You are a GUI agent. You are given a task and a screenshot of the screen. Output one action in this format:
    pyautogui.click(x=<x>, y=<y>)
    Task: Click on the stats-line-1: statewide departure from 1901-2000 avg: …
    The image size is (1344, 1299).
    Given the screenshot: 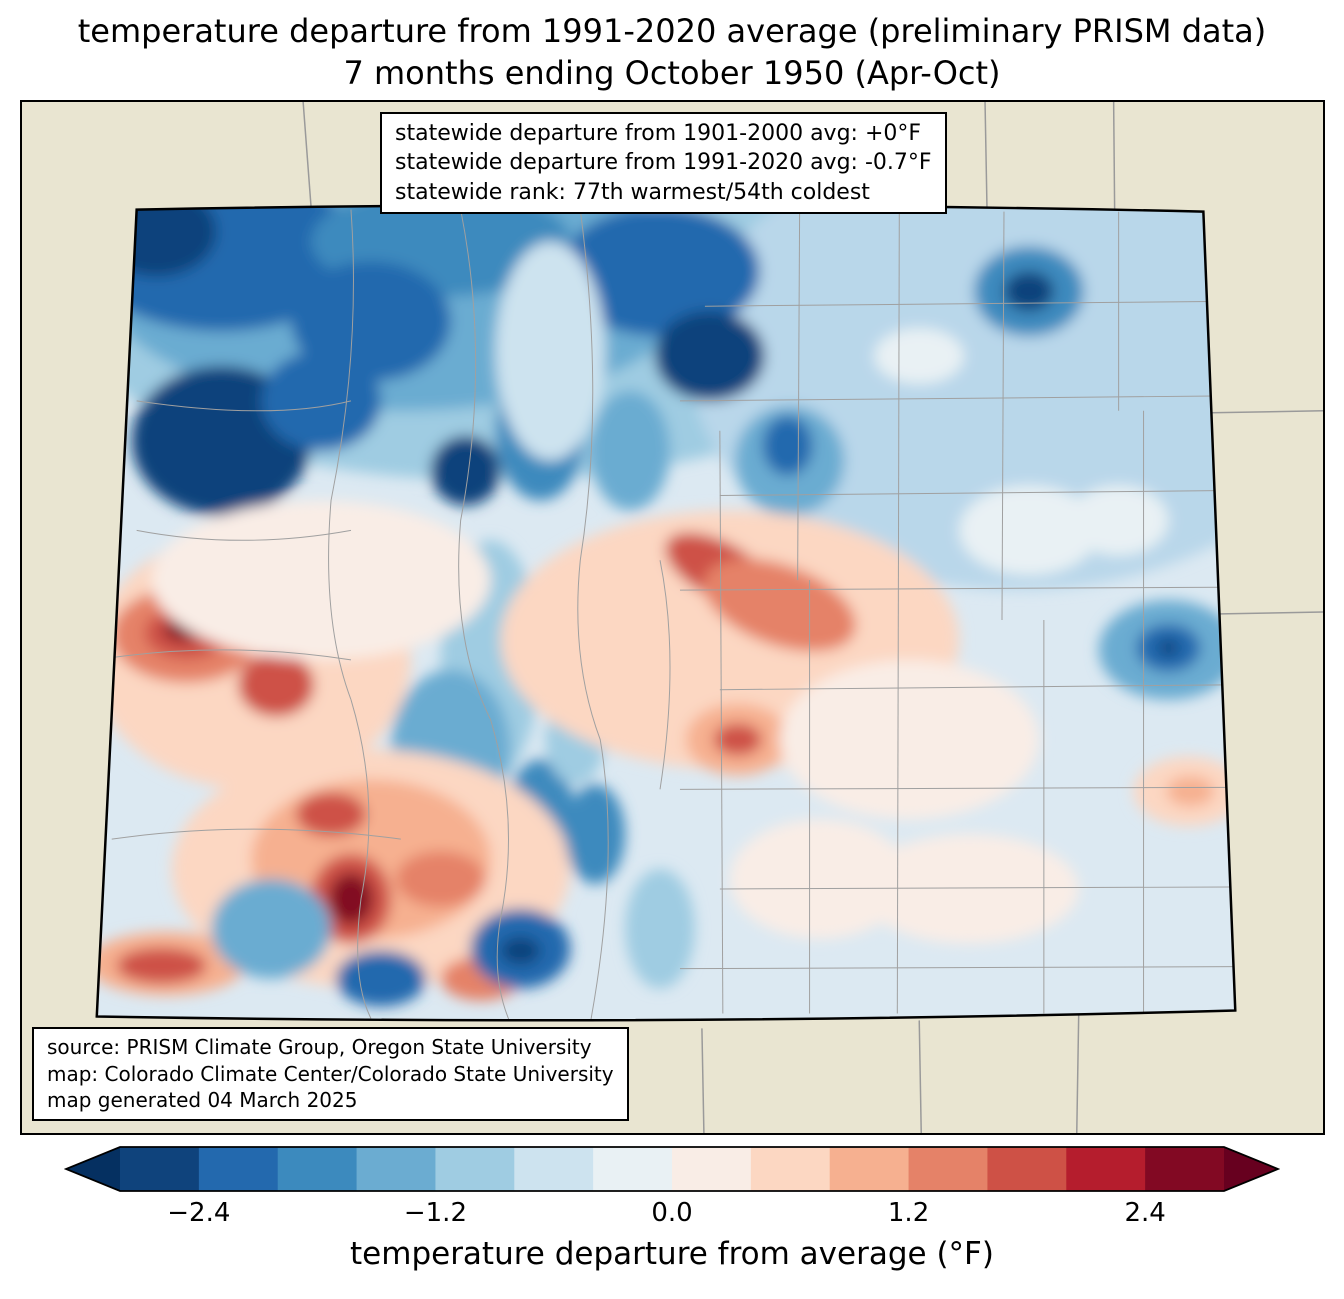 What is the action you would take?
    pyautogui.click(x=658, y=133)
    